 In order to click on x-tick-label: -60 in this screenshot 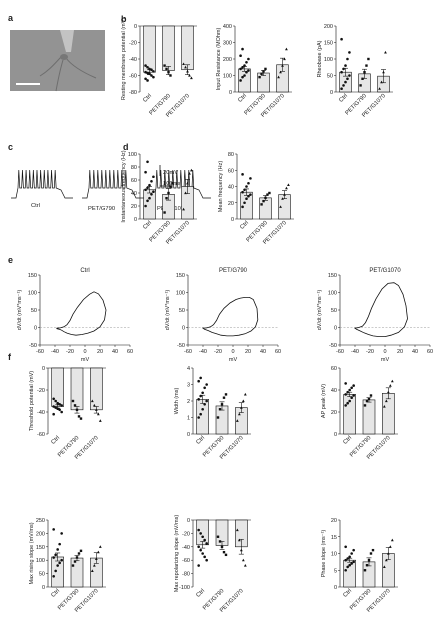, I will do `click(340, 352)`.